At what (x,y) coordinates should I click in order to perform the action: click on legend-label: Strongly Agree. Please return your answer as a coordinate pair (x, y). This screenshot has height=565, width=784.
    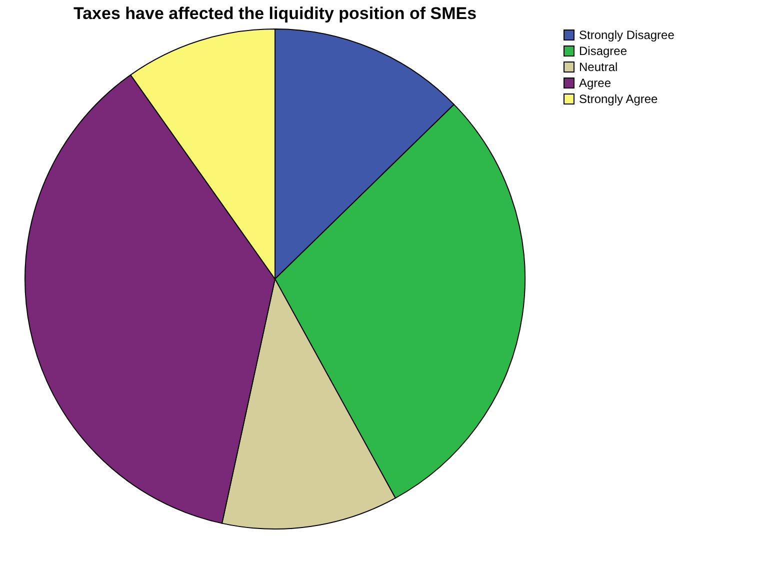
    Looking at the image, I should click on (618, 99).